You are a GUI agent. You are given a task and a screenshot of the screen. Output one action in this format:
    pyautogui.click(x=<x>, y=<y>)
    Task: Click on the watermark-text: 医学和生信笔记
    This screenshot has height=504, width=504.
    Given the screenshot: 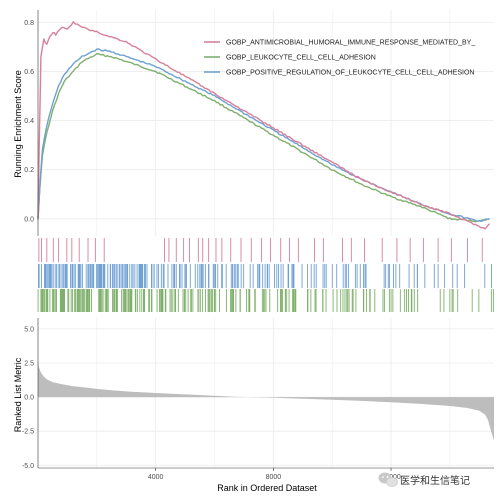 What is the action you would take?
    pyautogui.click(x=435, y=480)
    